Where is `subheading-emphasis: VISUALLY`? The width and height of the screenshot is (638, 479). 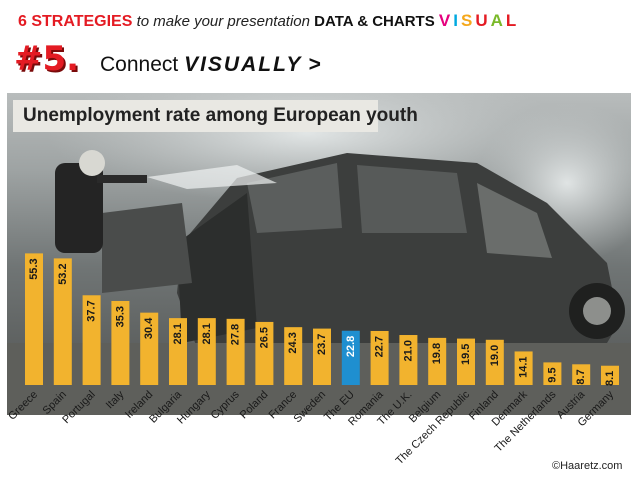 subheading-emphasis: VISUALLY is located at coordinates (243, 64).